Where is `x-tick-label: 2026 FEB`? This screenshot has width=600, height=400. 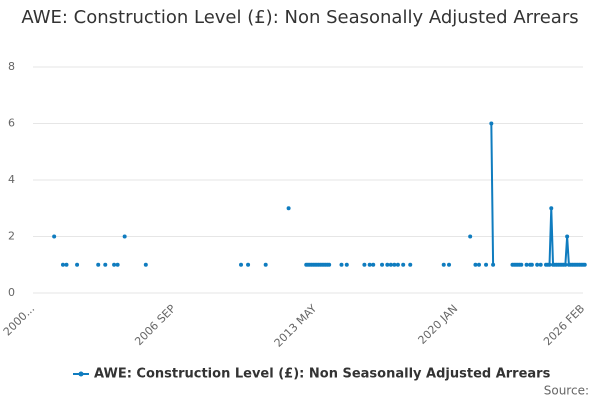
x-tick-label: 2026 FEB is located at coordinates (564, 325).